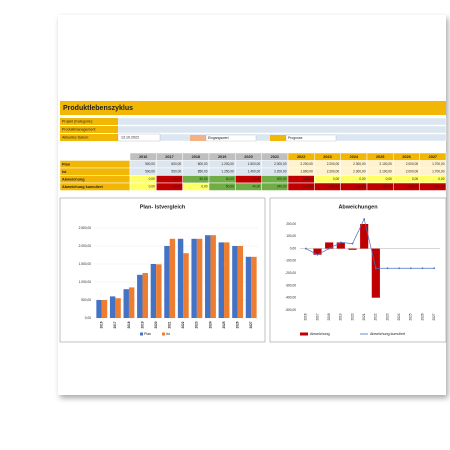  What do you see at coordinates (197, 324) in the screenshot?
I see `x-tick-label: 2023` at bounding box center [197, 324].